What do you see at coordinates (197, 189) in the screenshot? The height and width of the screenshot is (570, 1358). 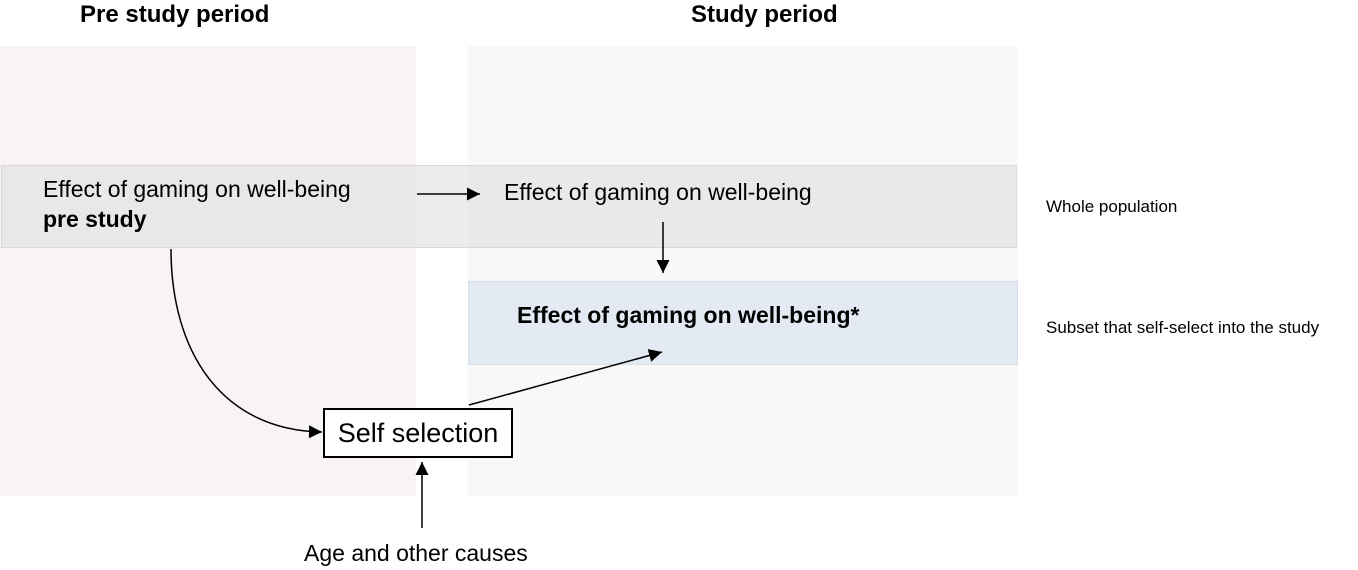 I see `pre-study-effect-line1: Effect of gaming on well-being` at bounding box center [197, 189].